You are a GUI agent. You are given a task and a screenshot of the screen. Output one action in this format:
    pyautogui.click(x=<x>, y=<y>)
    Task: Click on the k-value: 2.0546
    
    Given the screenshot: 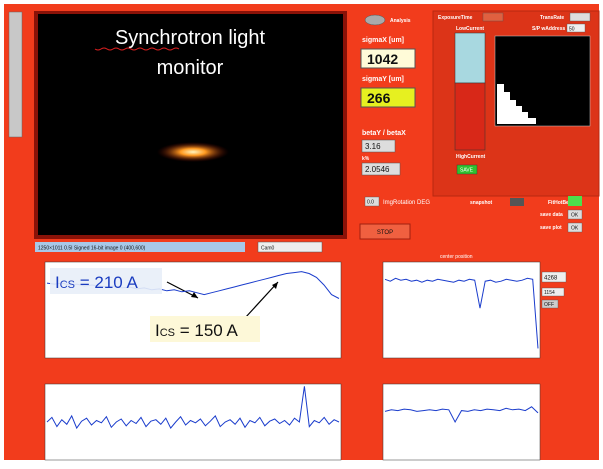 What is the action you would take?
    pyautogui.click(x=377, y=169)
    